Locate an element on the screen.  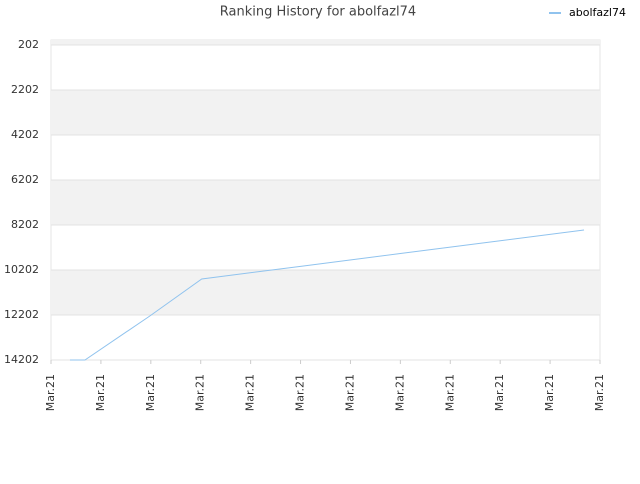
y-tick-label: 2202 is located at coordinates (25, 89).